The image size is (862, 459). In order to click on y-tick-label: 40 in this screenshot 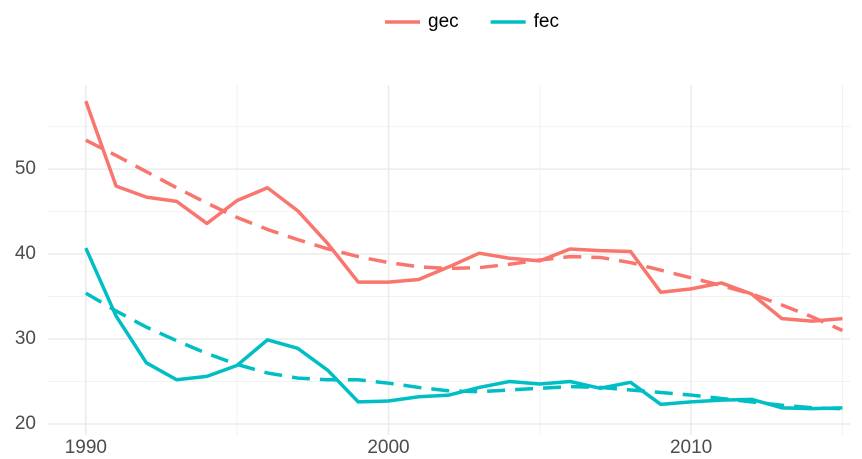, I will do `click(25, 253)`.